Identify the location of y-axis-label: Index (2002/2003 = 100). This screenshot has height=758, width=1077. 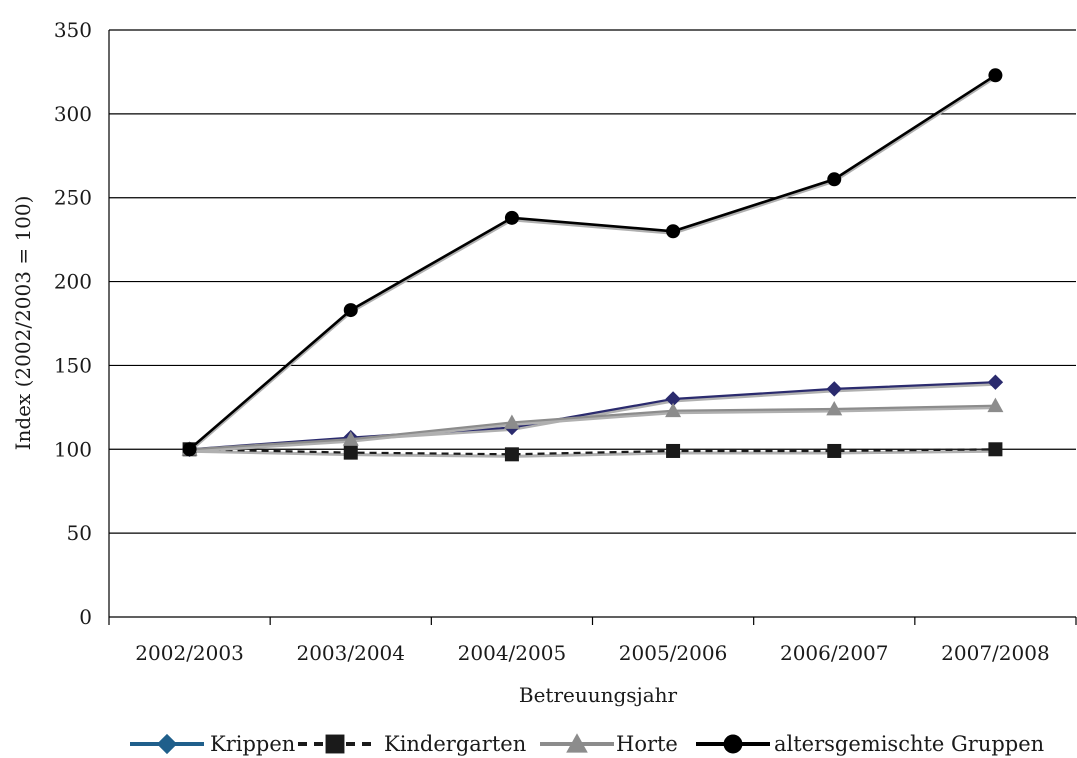
(23, 323).